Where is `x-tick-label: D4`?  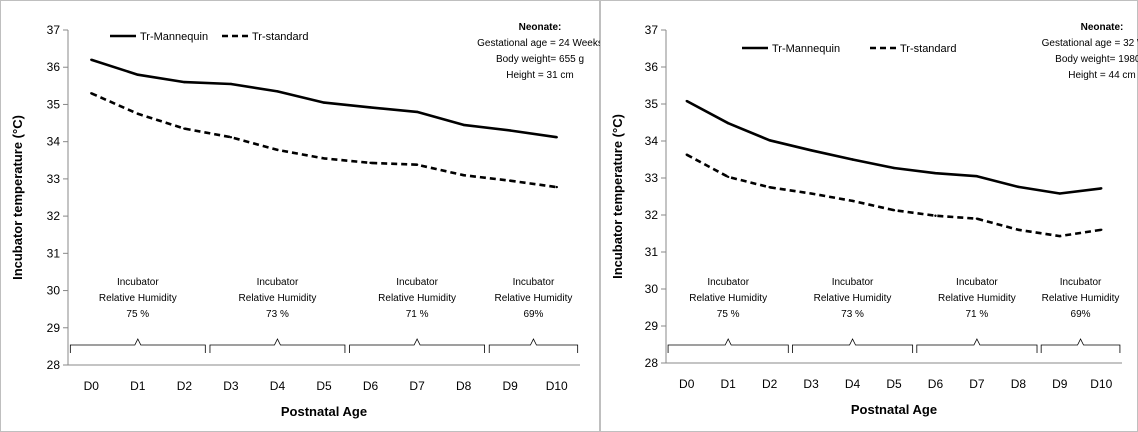
x-tick-label: D4 is located at coordinates (853, 384).